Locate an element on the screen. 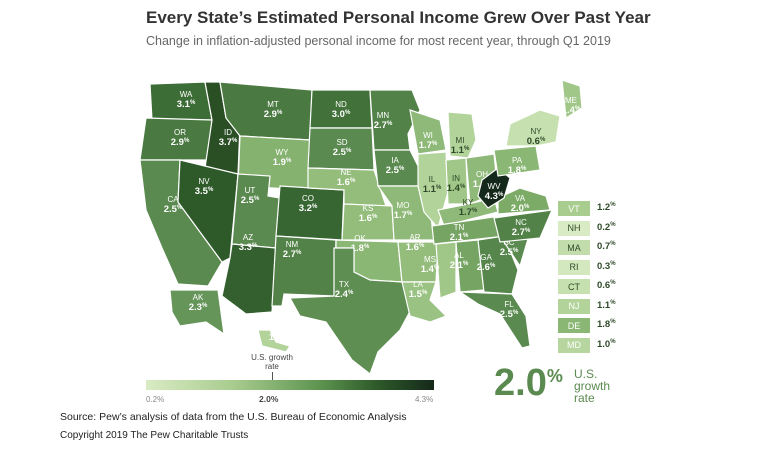 The height and width of the screenshot is (469, 771). state-nd: ND3.0% is located at coordinates (341, 109).